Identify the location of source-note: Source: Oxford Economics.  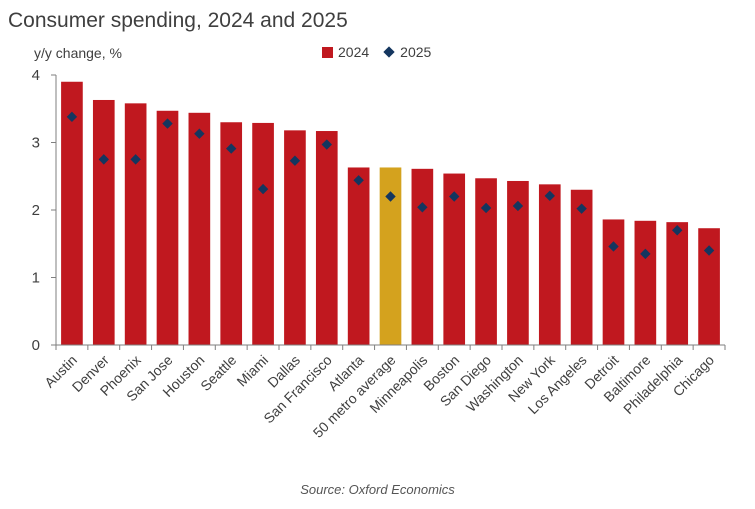
(377, 489).